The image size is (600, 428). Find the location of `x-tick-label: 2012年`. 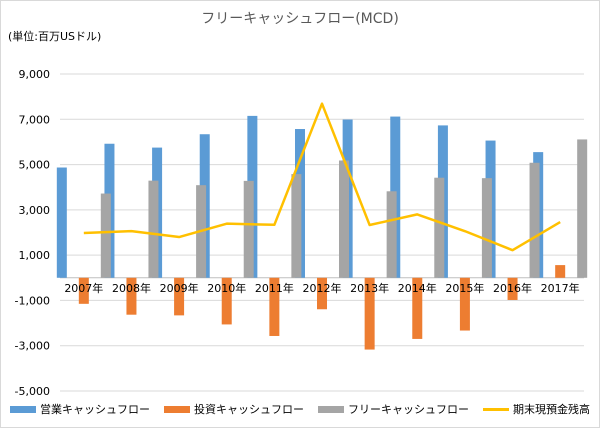

x-tick-label: 2012年 is located at coordinates (322, 288).